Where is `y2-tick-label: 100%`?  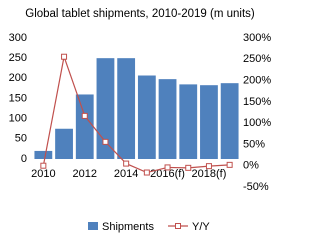
y2-tick-label: 100% is located at coordinates (257, 123).